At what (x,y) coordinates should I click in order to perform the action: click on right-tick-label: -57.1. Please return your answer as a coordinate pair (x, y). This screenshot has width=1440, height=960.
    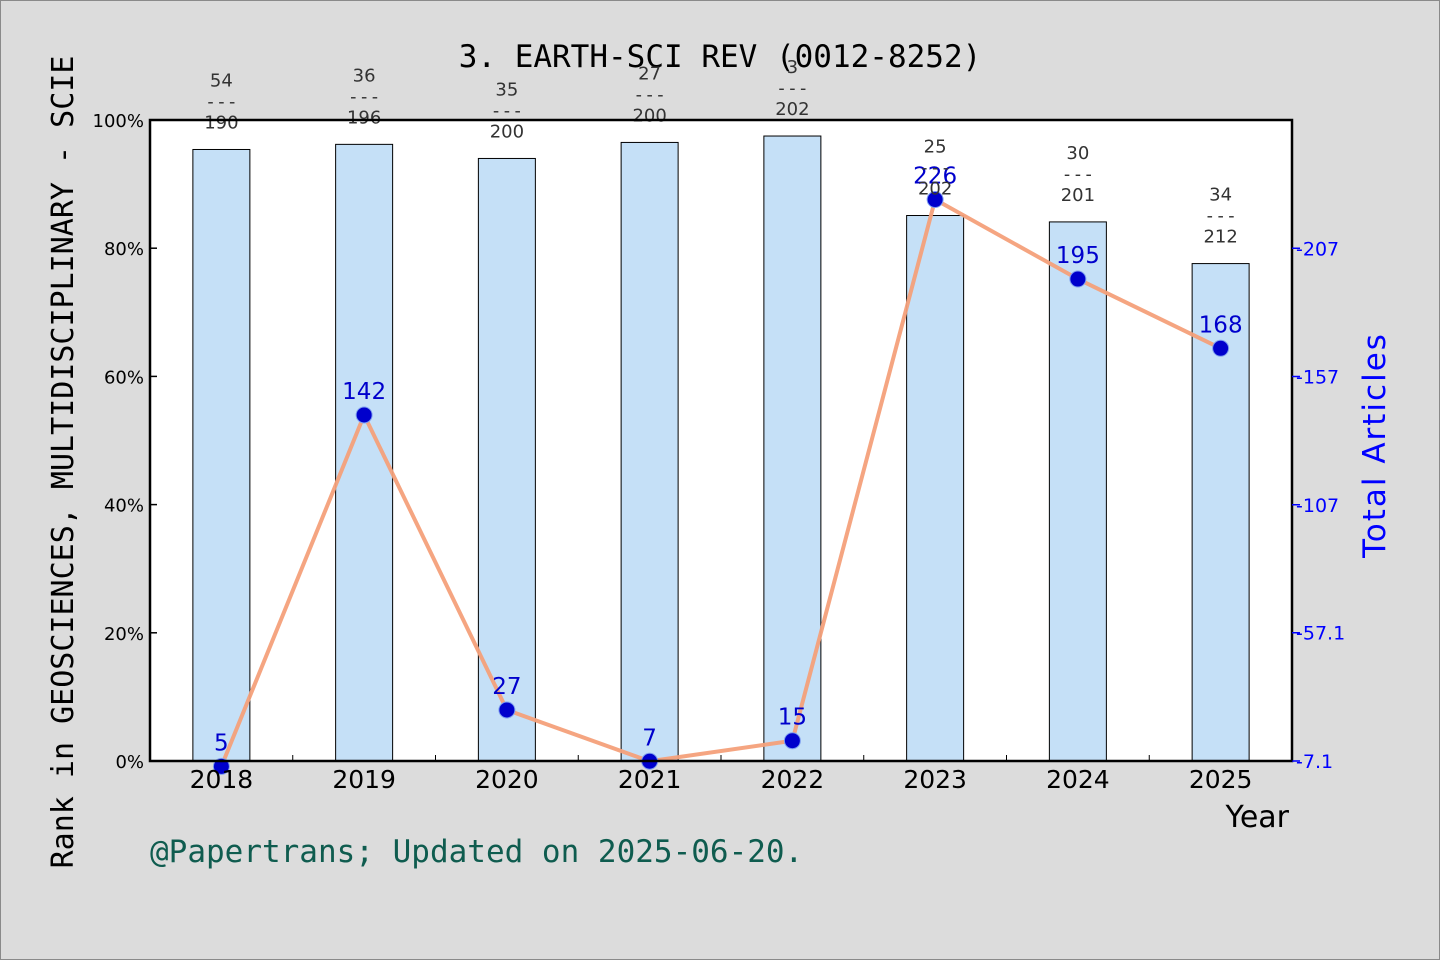
    Looking at the image, I should click on (1320, 634).